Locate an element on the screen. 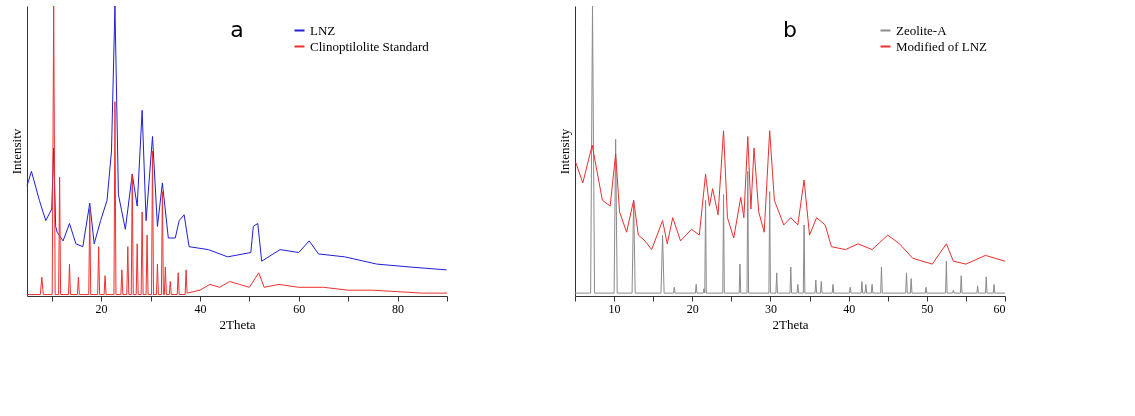 The width and height of the screenshot is (1135, 416). legend-label: Clinoptilolite Standard is located at coordinates (370, 46).